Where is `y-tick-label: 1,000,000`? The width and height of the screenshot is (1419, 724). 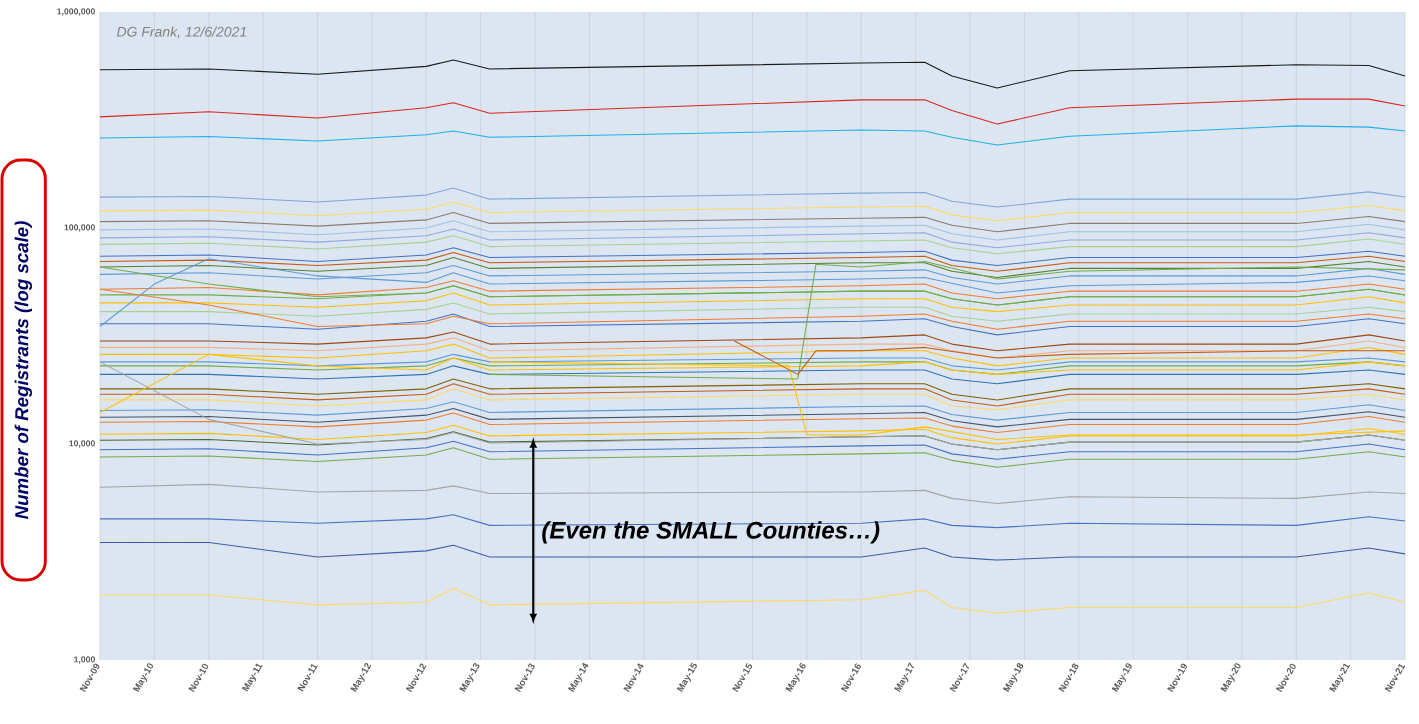 y-tick-label: 1,000,000 is located at coordinates (76, 12).